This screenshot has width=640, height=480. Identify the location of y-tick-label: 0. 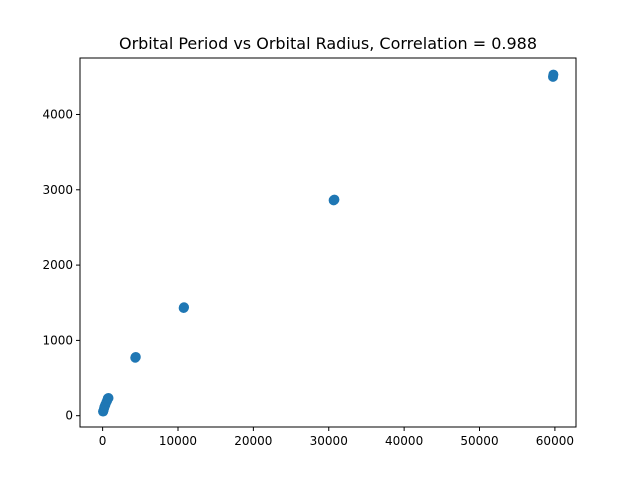
(69, 416).